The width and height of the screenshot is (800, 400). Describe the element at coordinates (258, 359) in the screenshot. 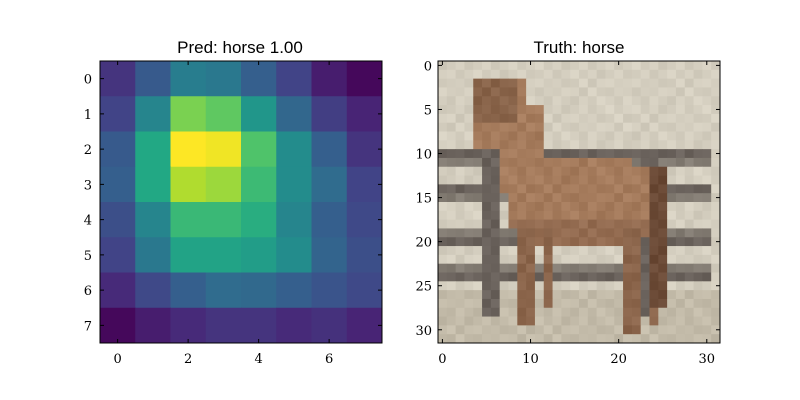

I see `x-tick-label: 4` at that location.